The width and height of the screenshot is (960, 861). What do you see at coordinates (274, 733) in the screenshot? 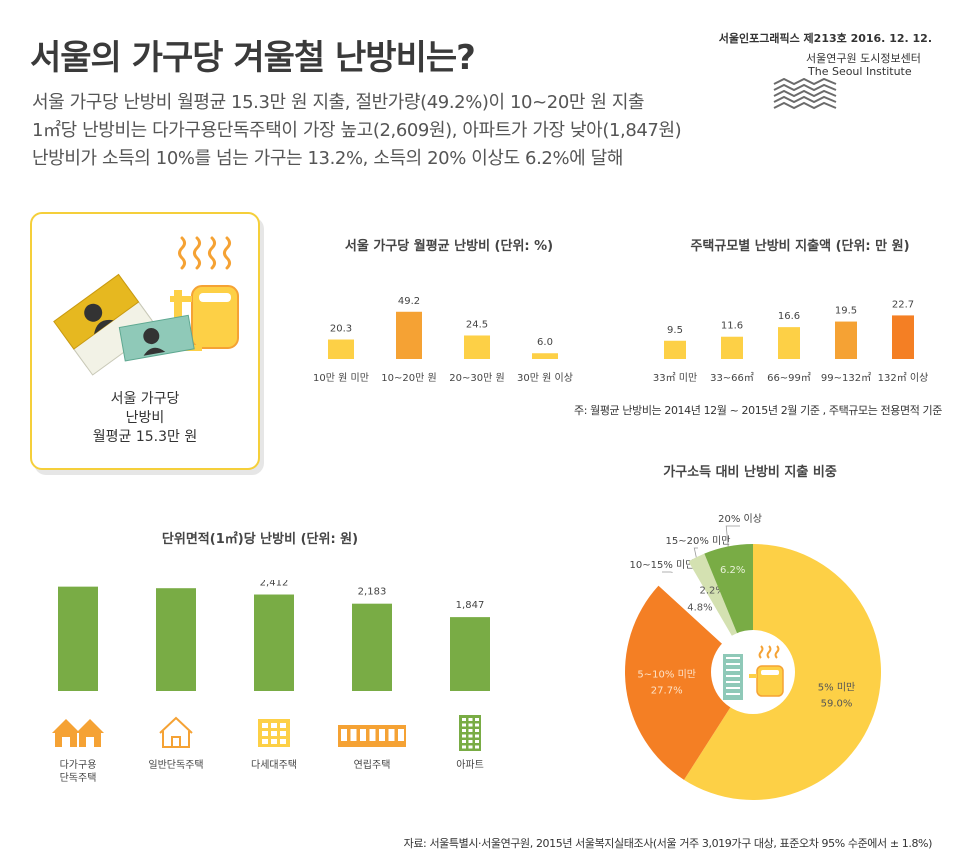
I see `multiplex-icon` at bounding box center [274, 733].